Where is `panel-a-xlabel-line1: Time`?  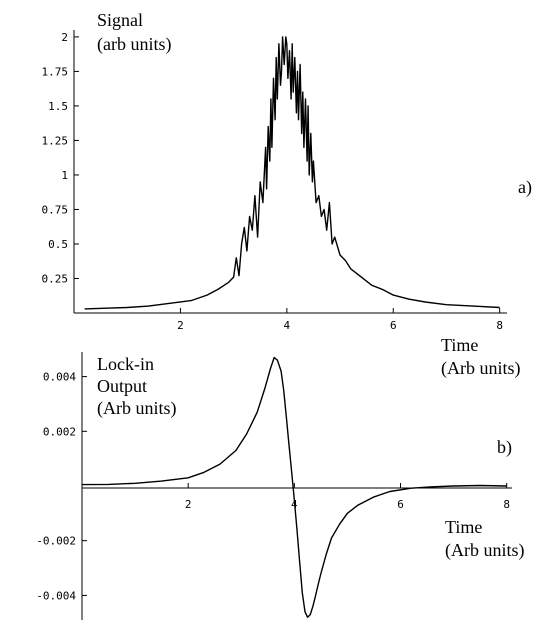 panel-a-xlabel-line1: Time is located at coordinates (459, 345).